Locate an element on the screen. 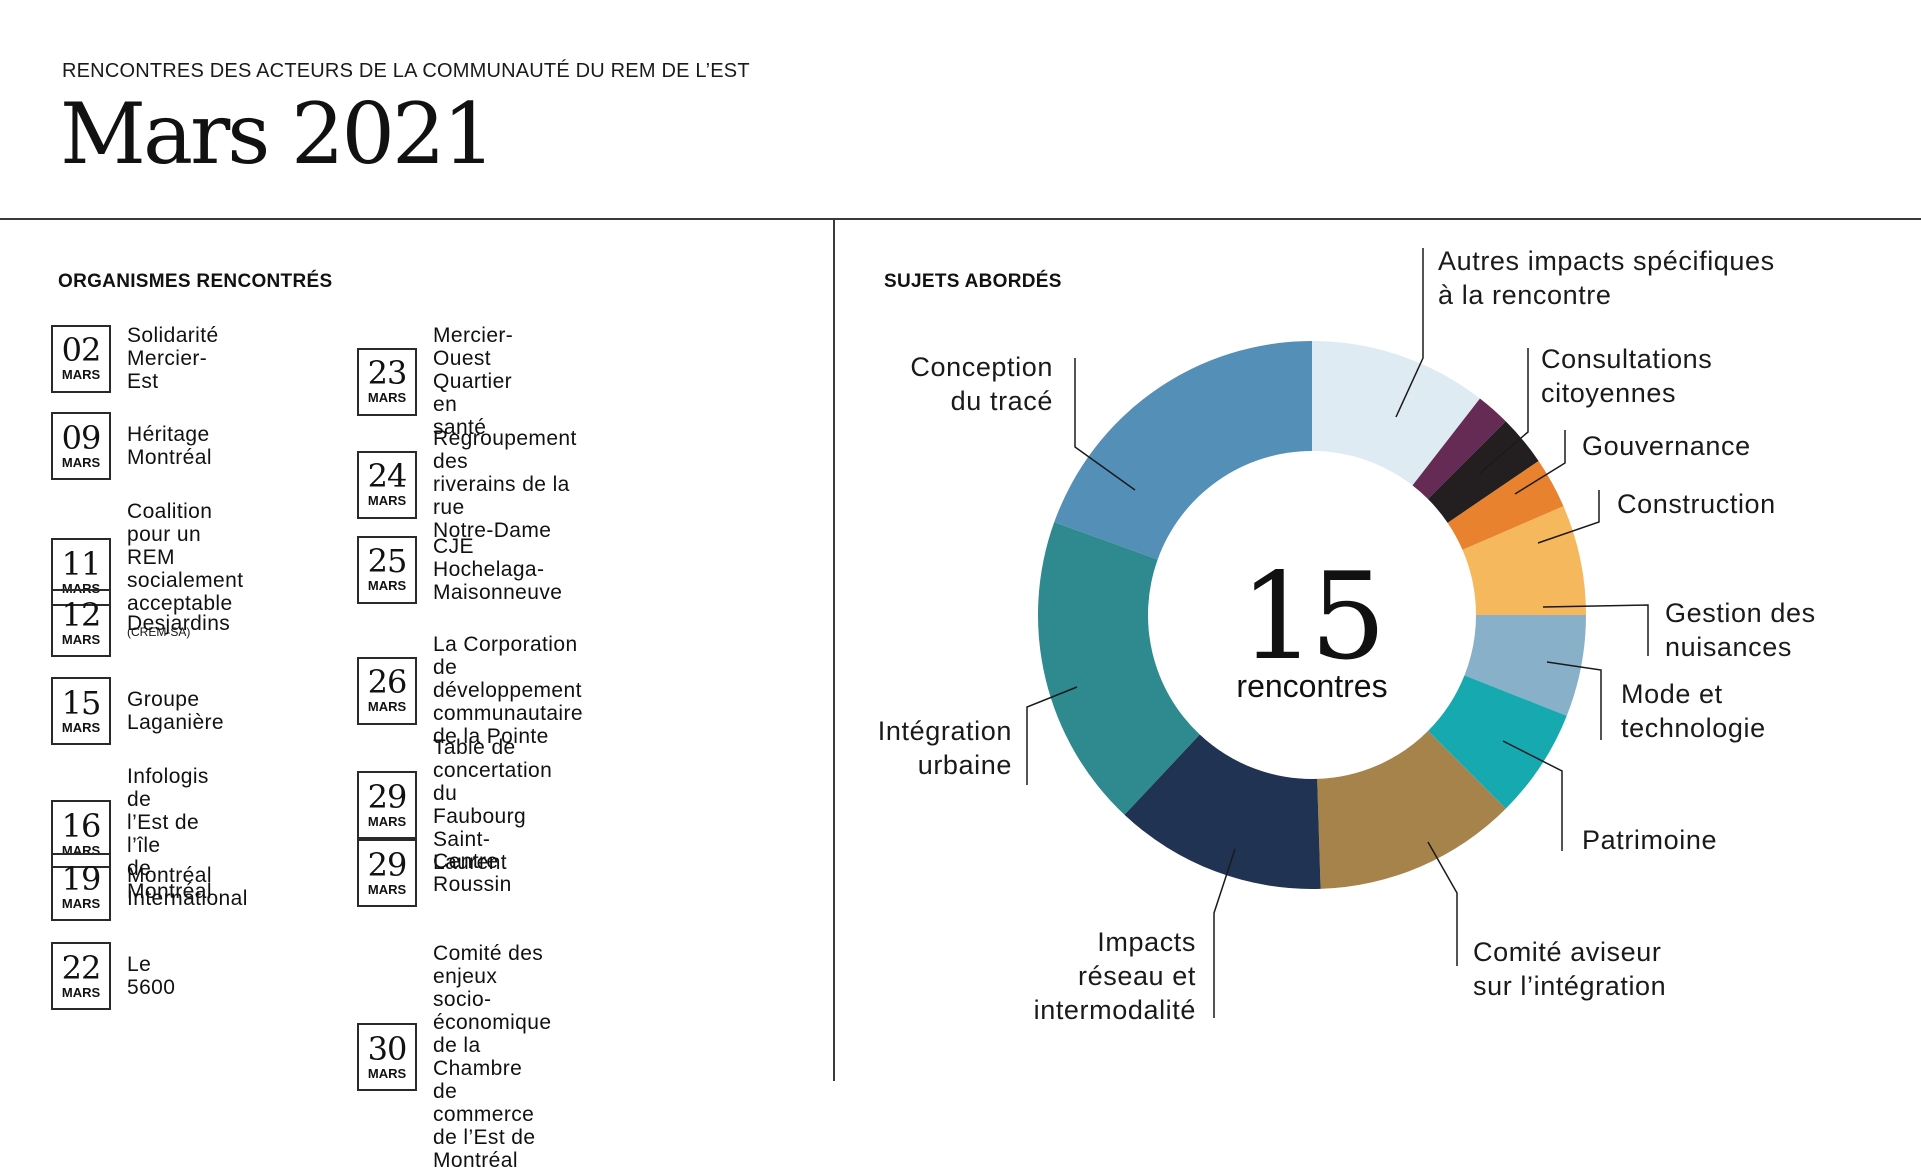 Image resolution: width=1921 pixels, height=1172 pixels. organization-name: Centre Roussin is located at coordinates (472, 873).